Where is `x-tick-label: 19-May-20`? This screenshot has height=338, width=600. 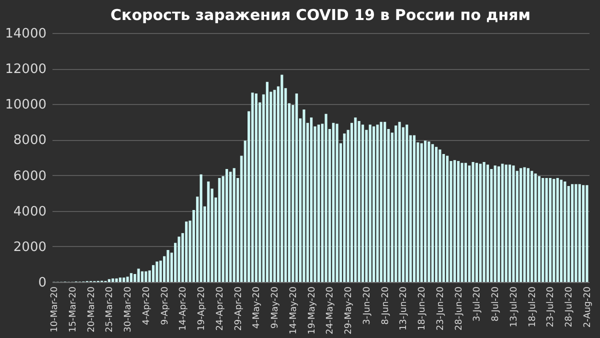
x-tick-label: 19-May-20 is located at coordinates (312, 310).